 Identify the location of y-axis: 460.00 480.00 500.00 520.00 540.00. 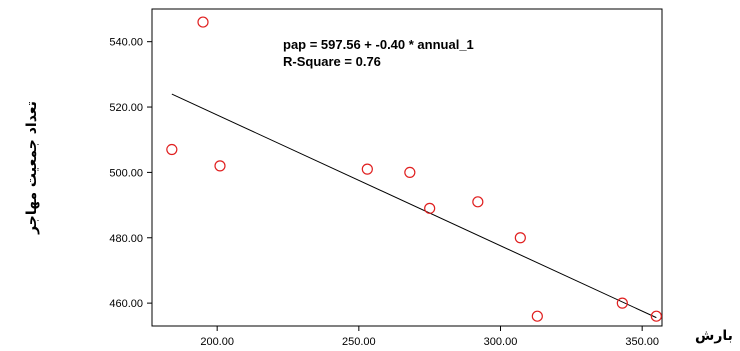
(130, 173).